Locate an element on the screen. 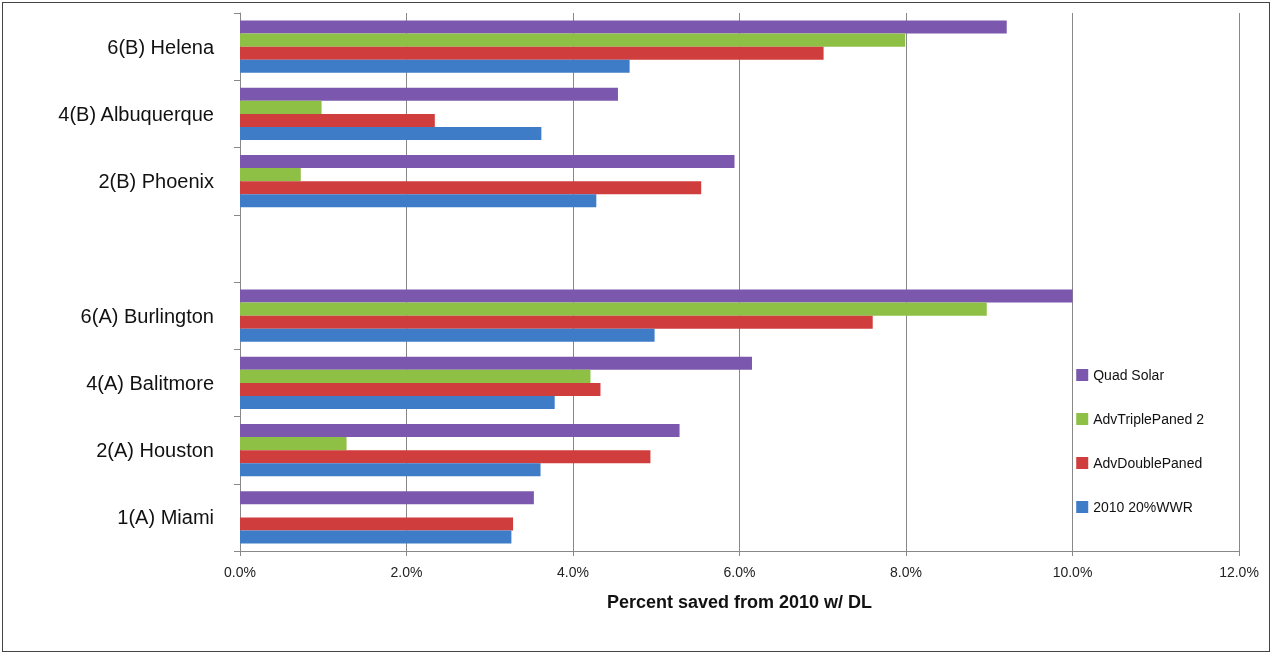 The height and width of the screenshot is (656, 1274). y-tick-label: 6(A) Burlington is located at coordinates (147, 315).